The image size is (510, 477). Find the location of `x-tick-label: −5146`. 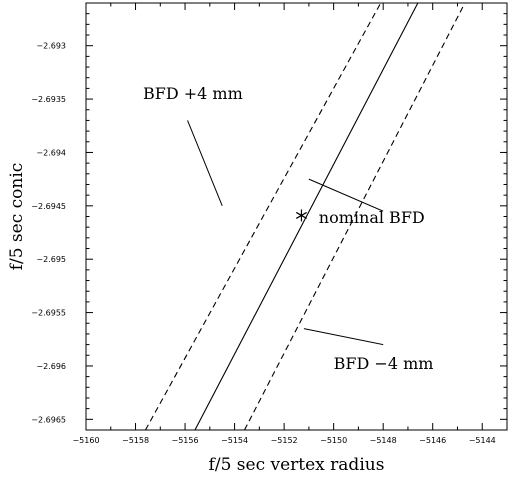

x-tick-label: −5146 is located at coordinates (432, 440).